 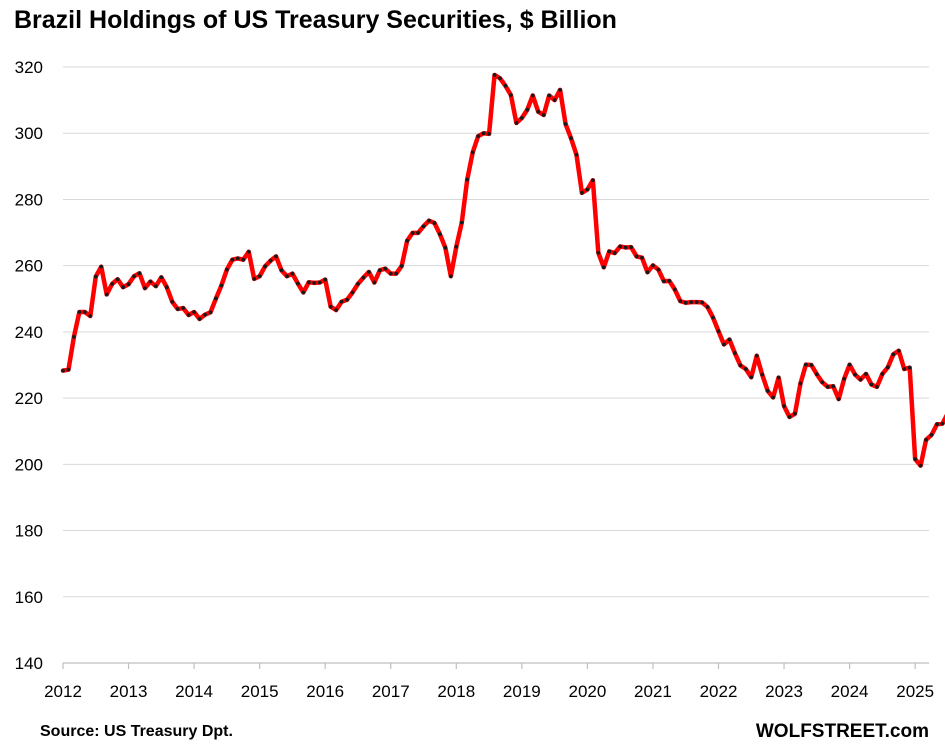 I want to click on x-tick-label-2024: 2024, so click(x=850, y=691).